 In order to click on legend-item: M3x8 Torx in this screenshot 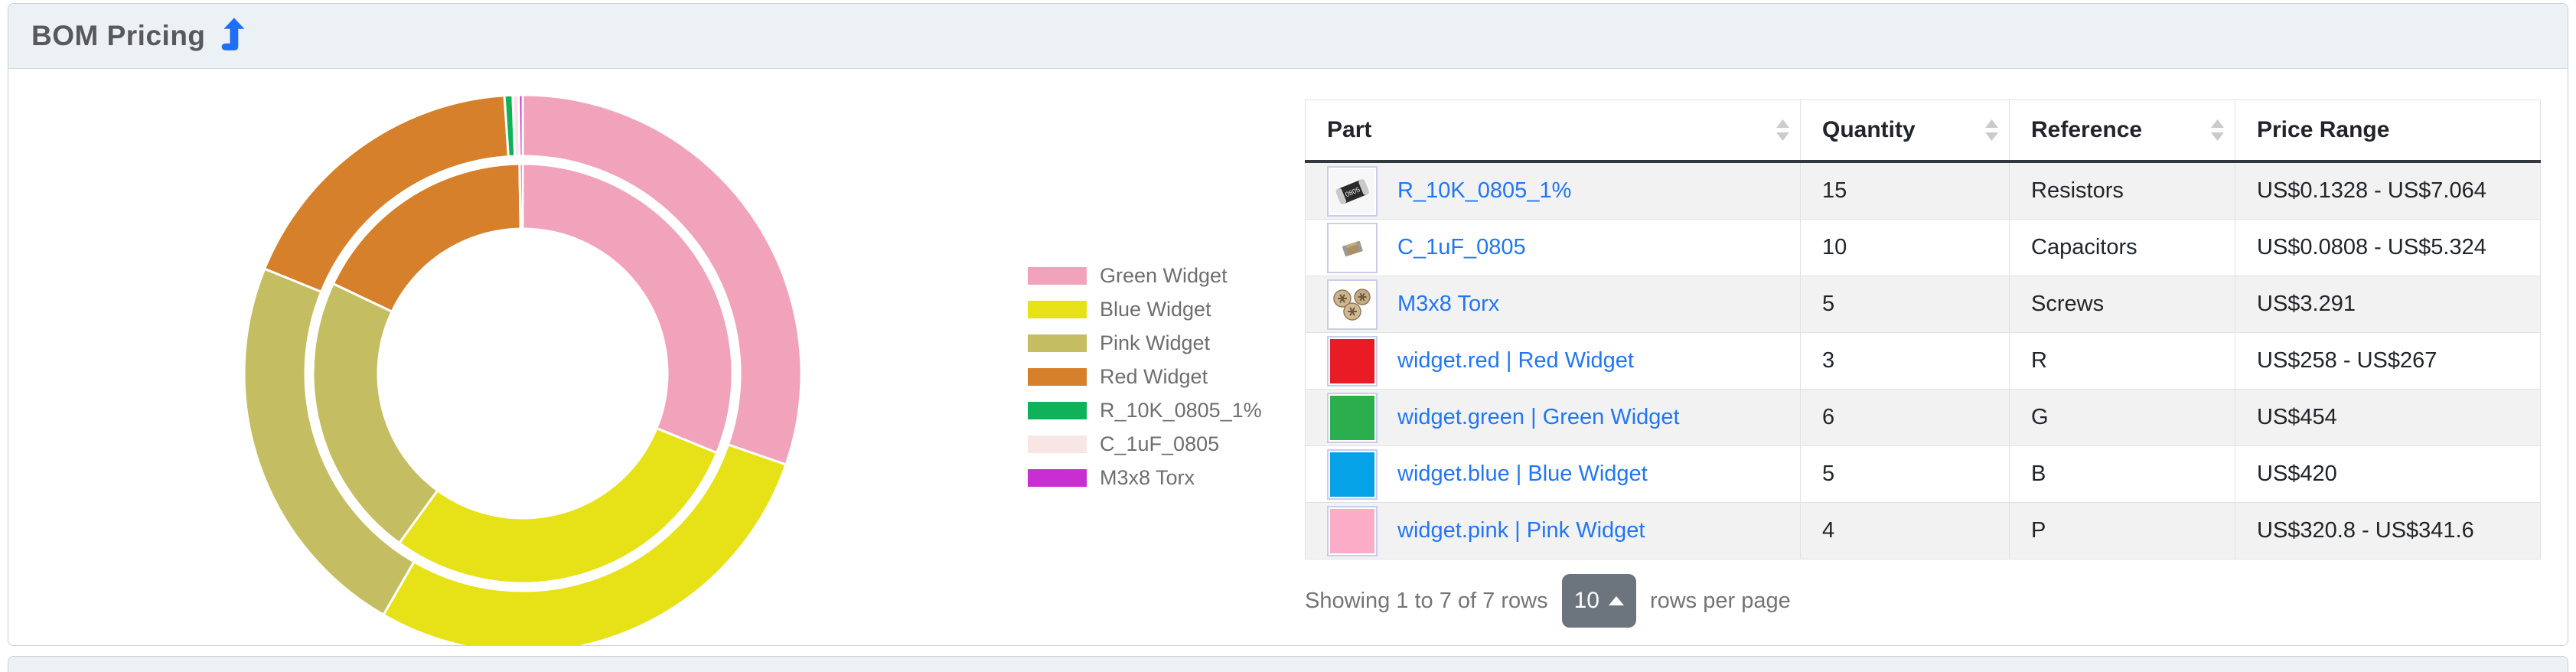, I will do `click(1145, 477)`.